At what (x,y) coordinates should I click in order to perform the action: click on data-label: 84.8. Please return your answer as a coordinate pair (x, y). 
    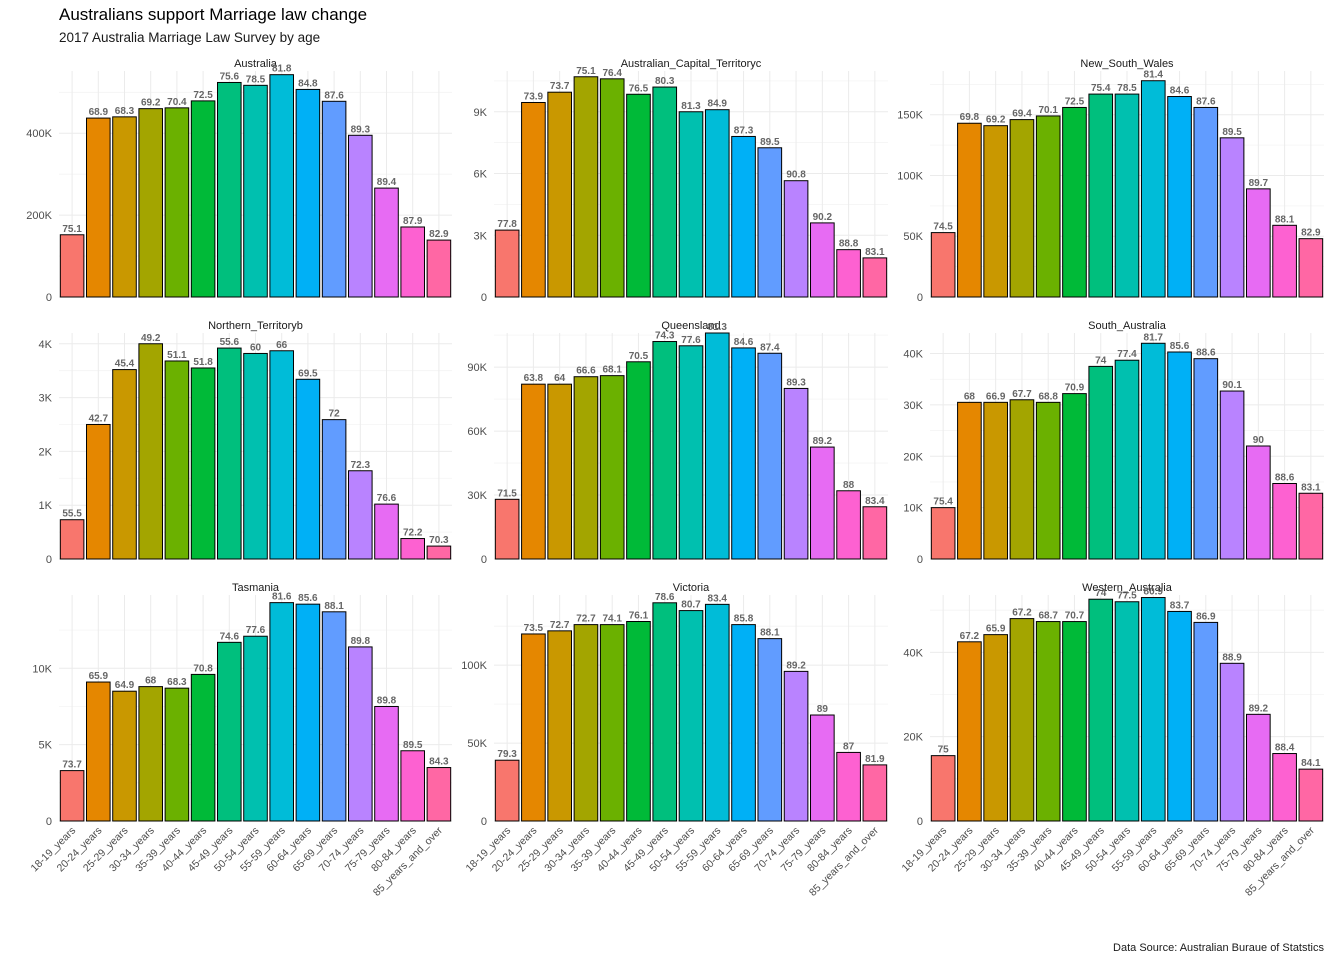
    Looking at the image, I should click on (308, 83).